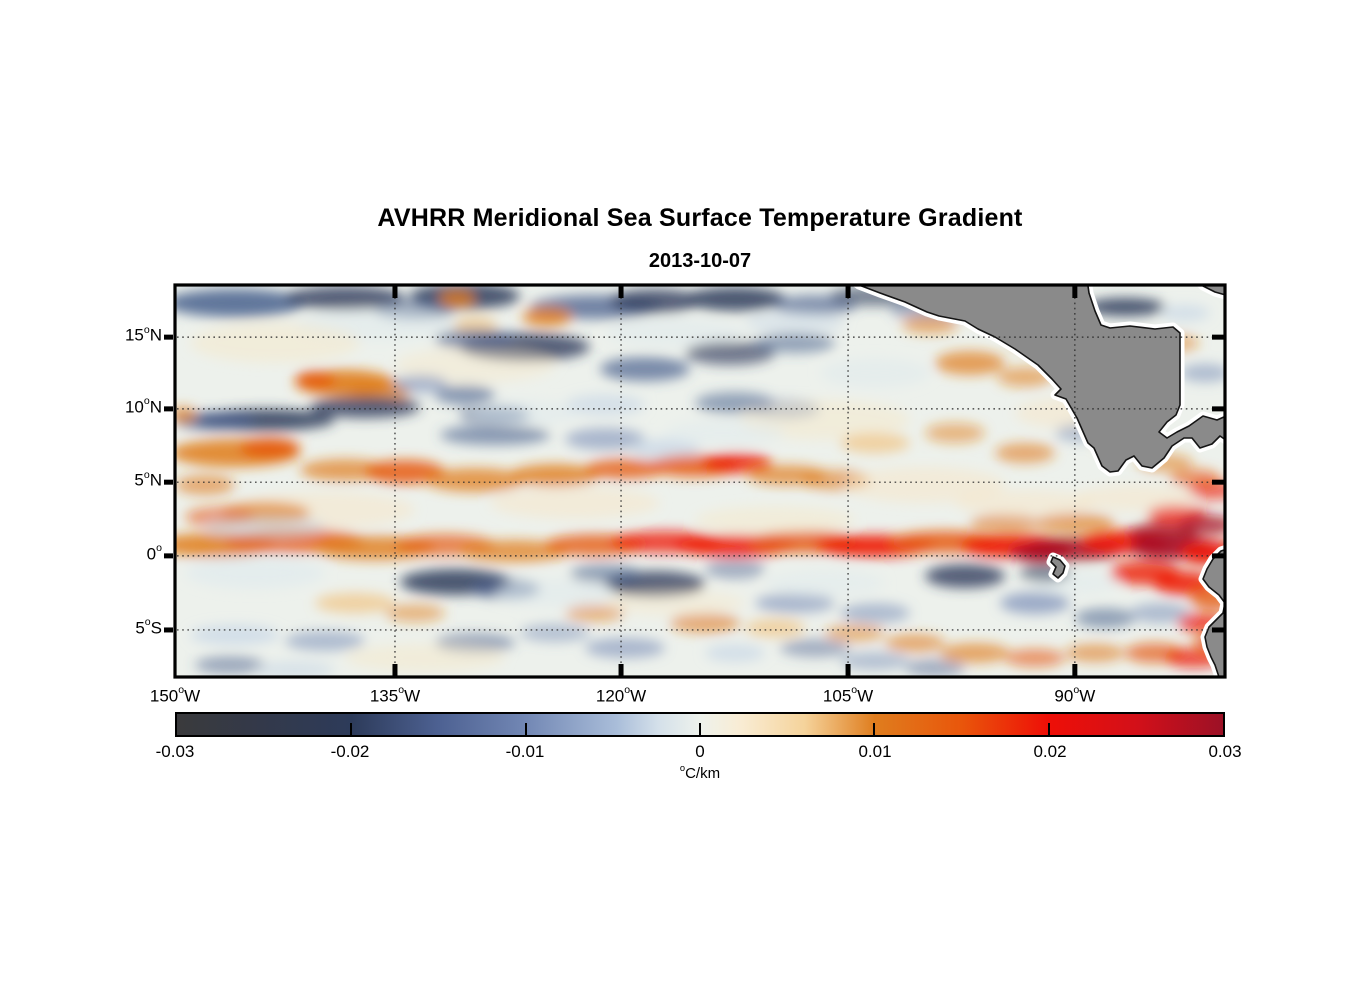  Describe the element at coordinates (1225, 751) in the screenshot. I see `colorbar-tick-label: 0.03` at that location.